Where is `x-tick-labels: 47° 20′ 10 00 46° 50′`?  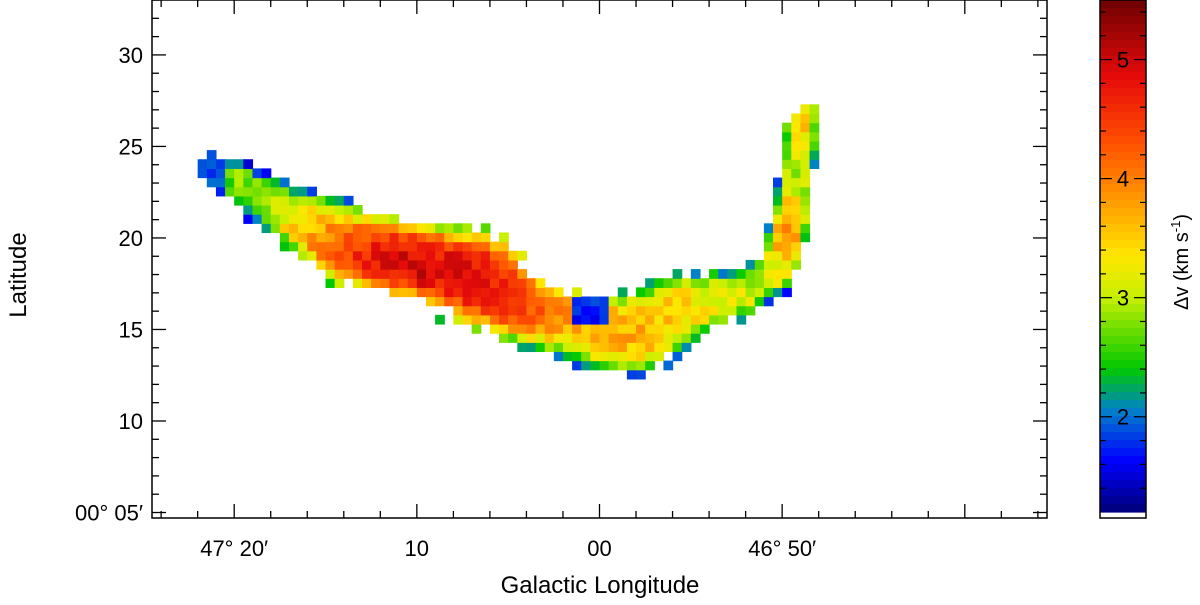 x-tick-labels: 47° 20′ 10 00 46° 50′ is located at coordinates (508, 548).